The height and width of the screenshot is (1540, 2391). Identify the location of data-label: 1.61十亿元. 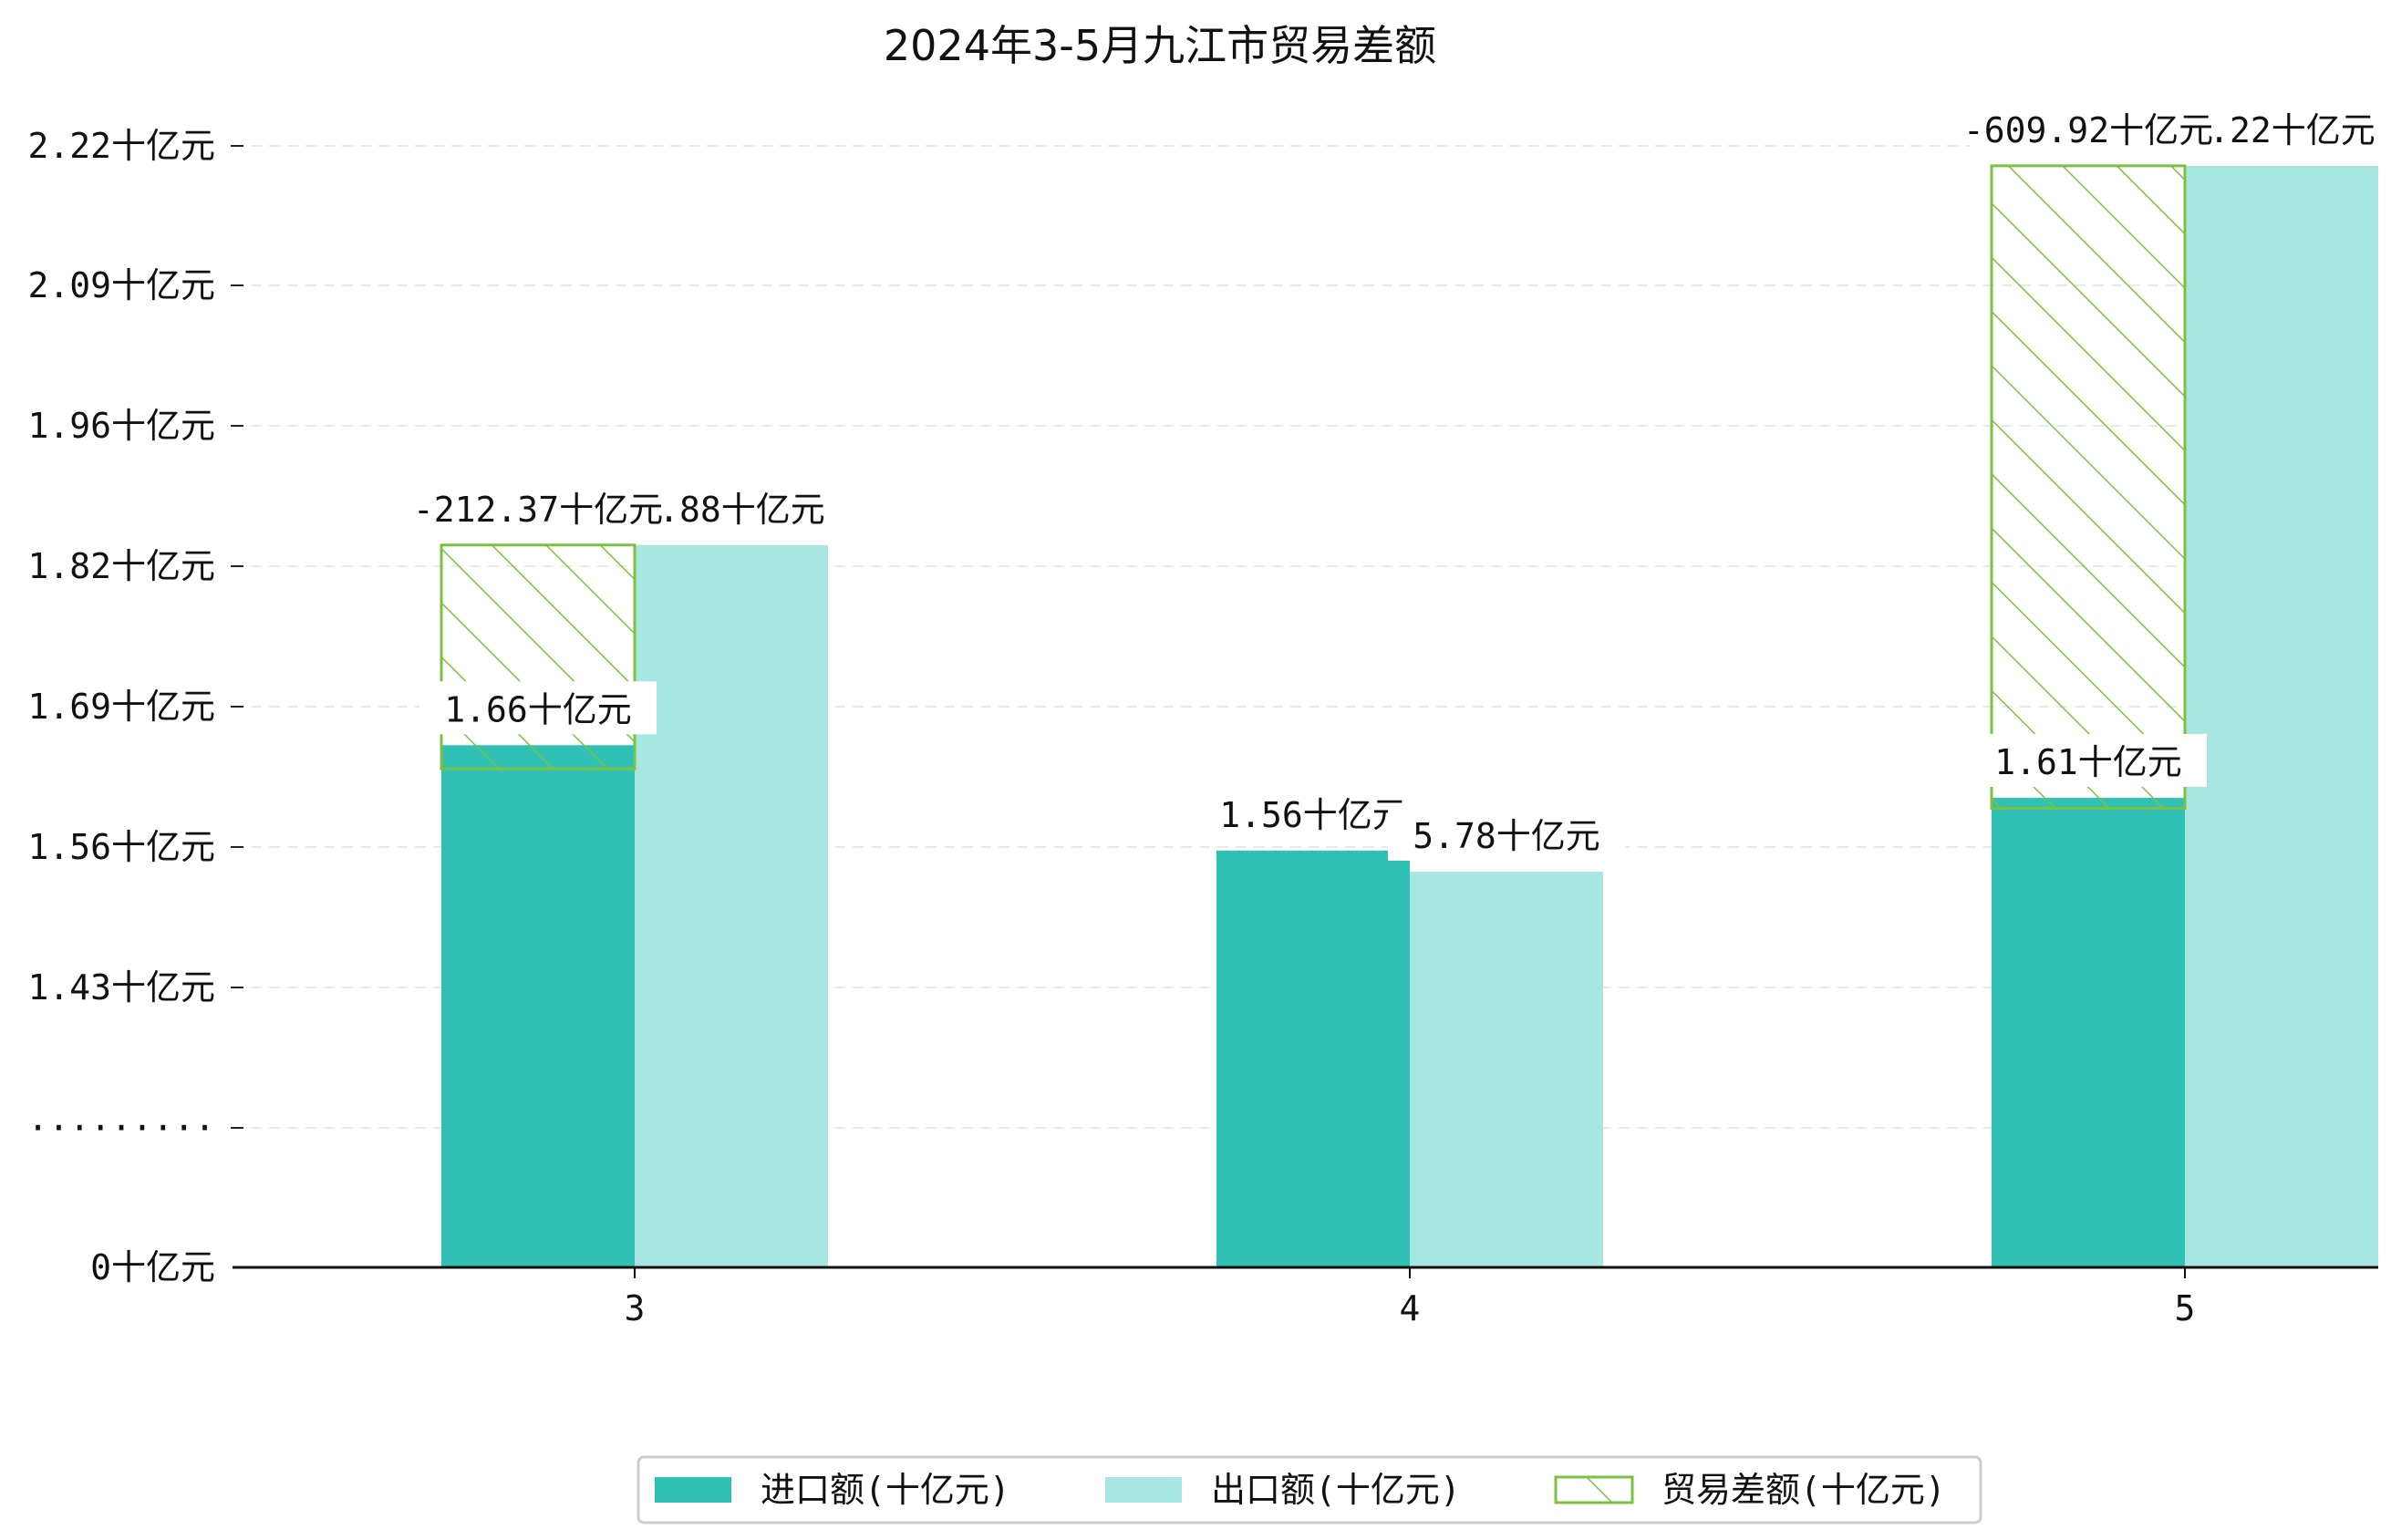
(2089, 761).